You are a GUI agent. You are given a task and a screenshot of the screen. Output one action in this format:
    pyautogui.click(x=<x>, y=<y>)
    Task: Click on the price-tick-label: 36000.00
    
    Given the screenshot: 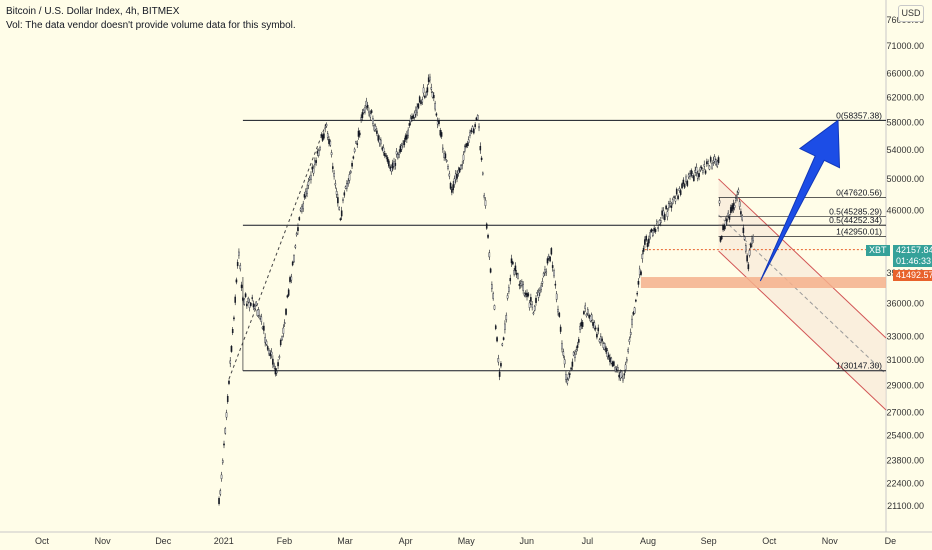 What is the action you would take?
    pyautogui.click(x=905, y=303)
    